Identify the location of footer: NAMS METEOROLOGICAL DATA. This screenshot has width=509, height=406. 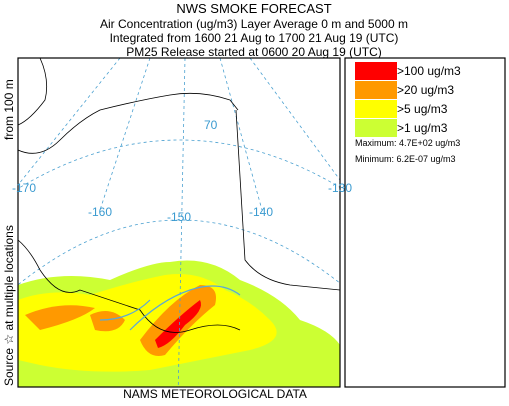
(215, 394).